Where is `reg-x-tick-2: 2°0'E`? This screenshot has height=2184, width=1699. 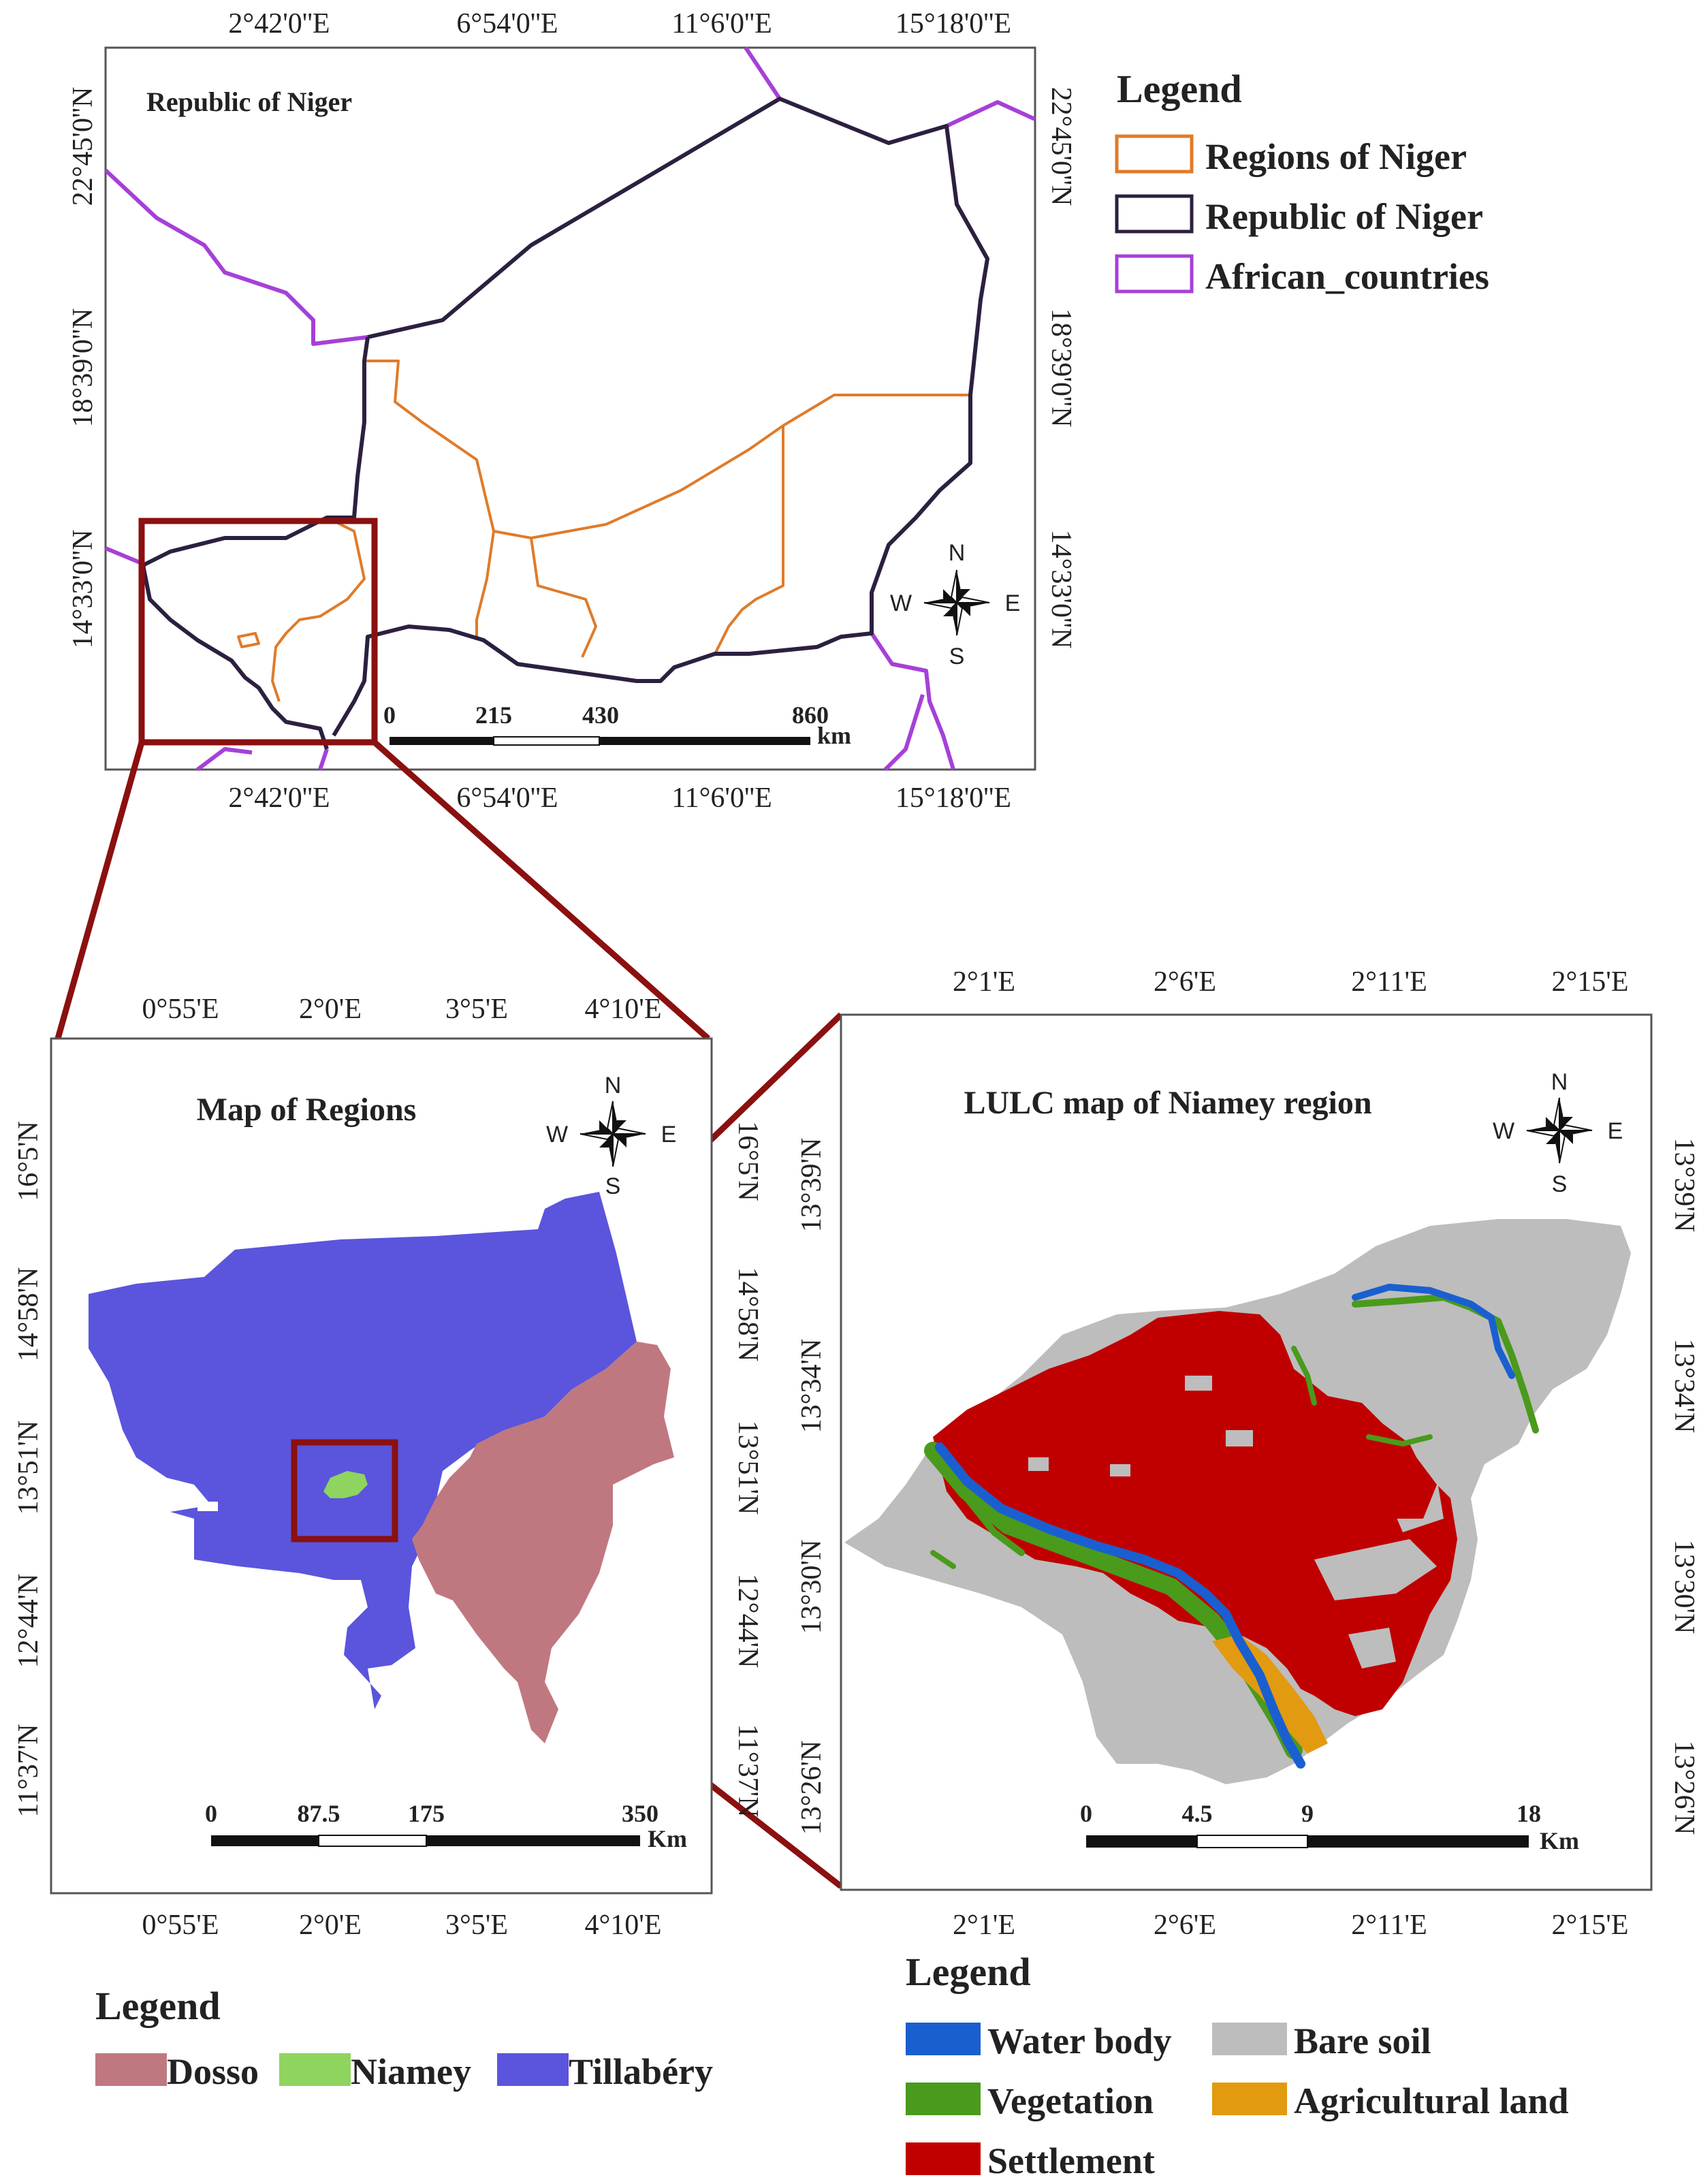
reg-x-tick-2: 2°0'E is located at coordinates (330, 1009).